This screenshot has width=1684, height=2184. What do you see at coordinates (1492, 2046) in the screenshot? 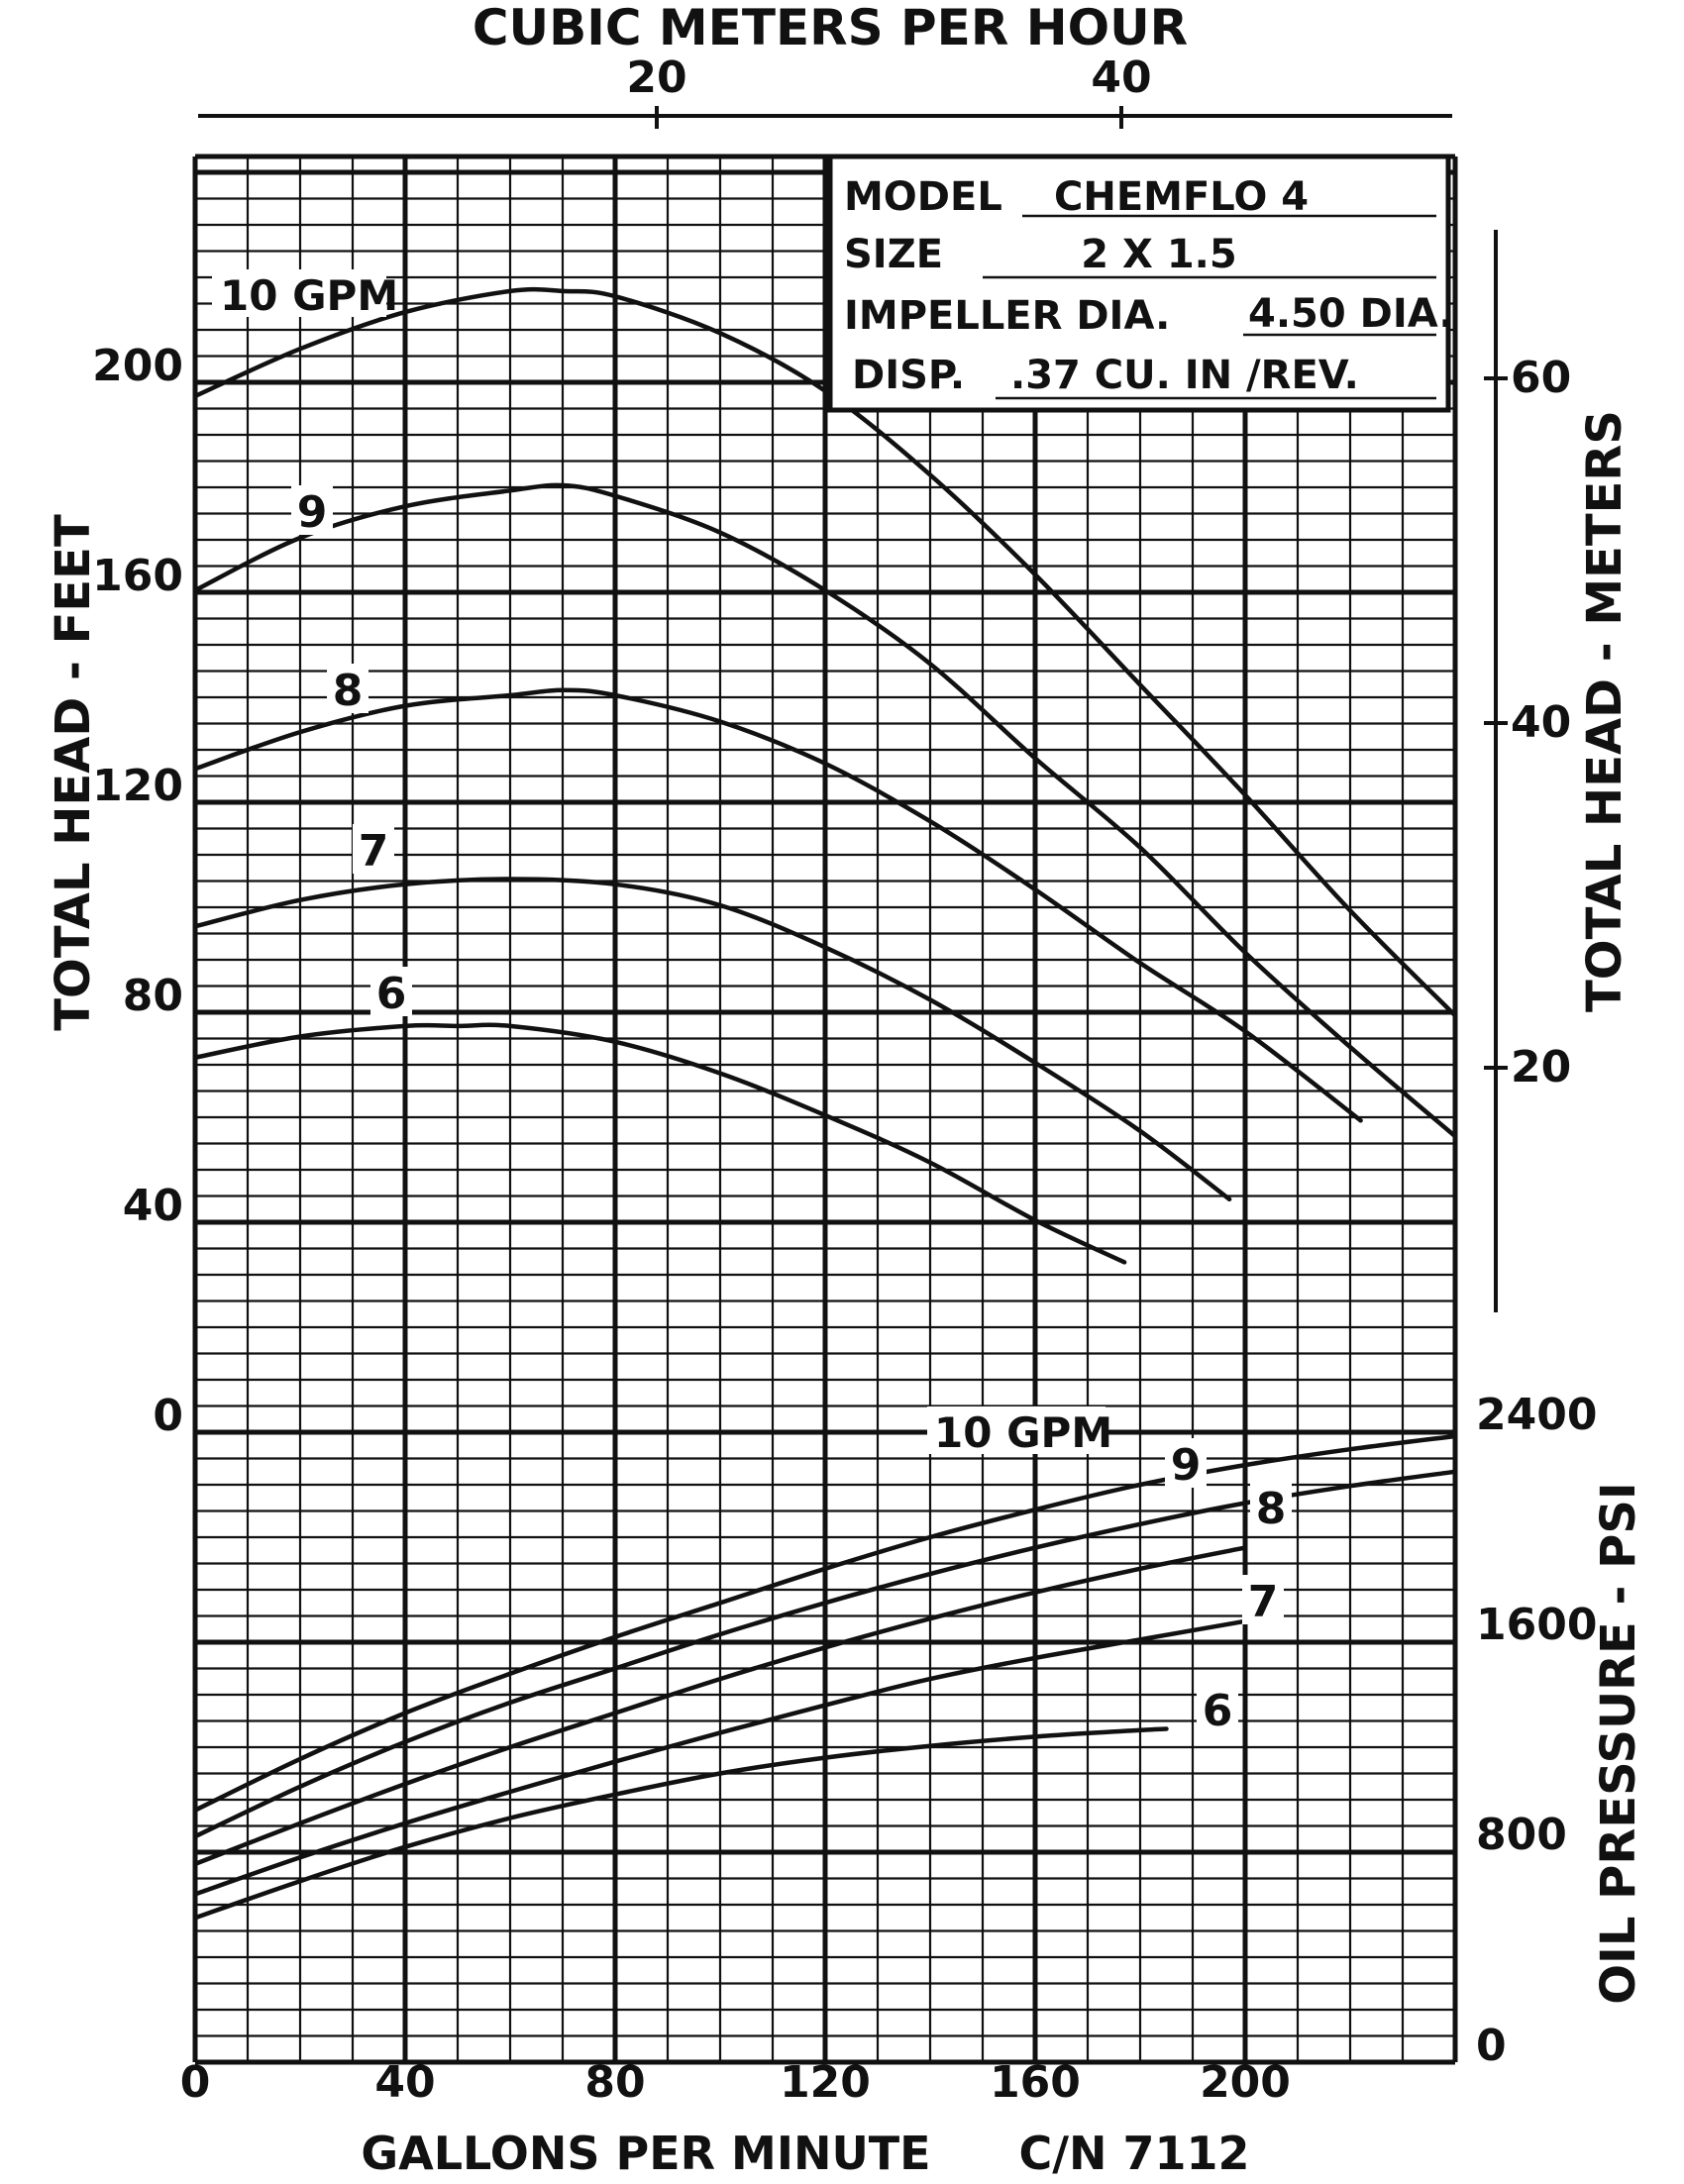
I see `psi-tick-label-0: 0` at bounding box center [1492, 2046].